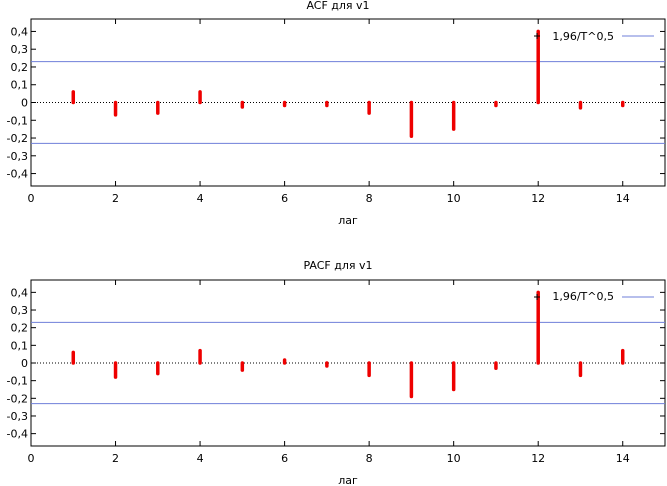 The height and width of the screenshot is (486, 667). I want to click on acf-y-tick-label: 0,4, so click(20, 31).